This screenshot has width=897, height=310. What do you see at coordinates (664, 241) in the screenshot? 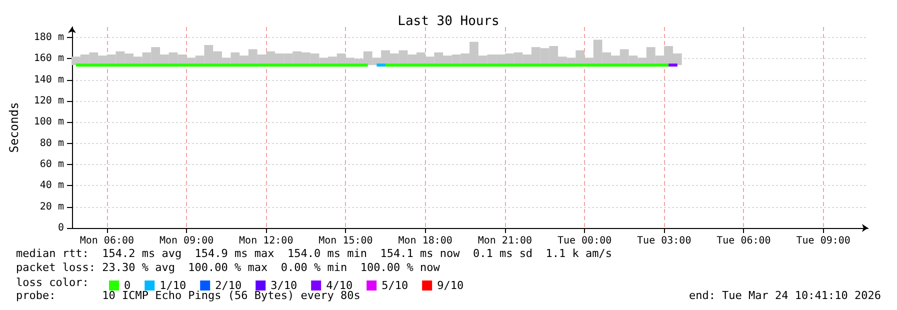
I see `x-tick-label: Tue 03:00` at bounding box center [664, 241].